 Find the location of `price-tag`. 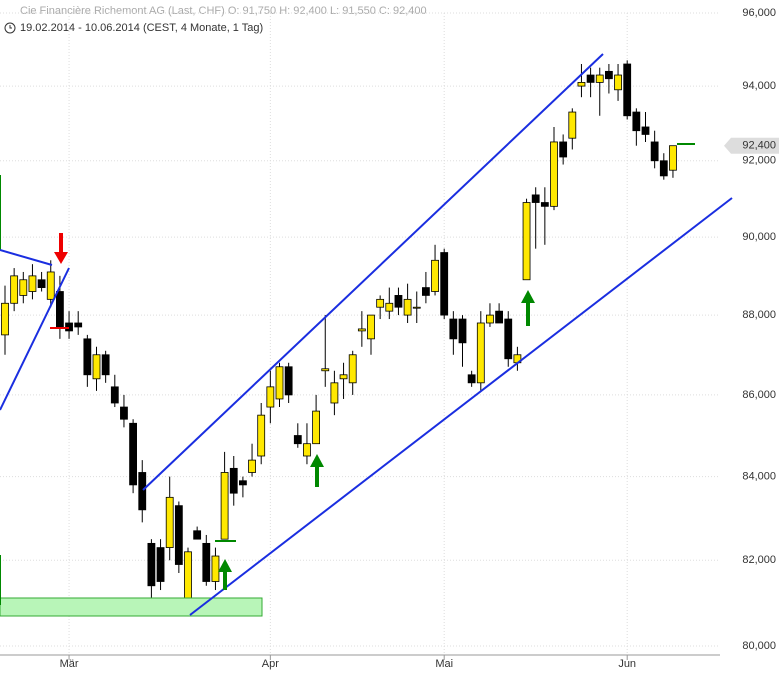

price-tag is located at coordinates (751, 145).